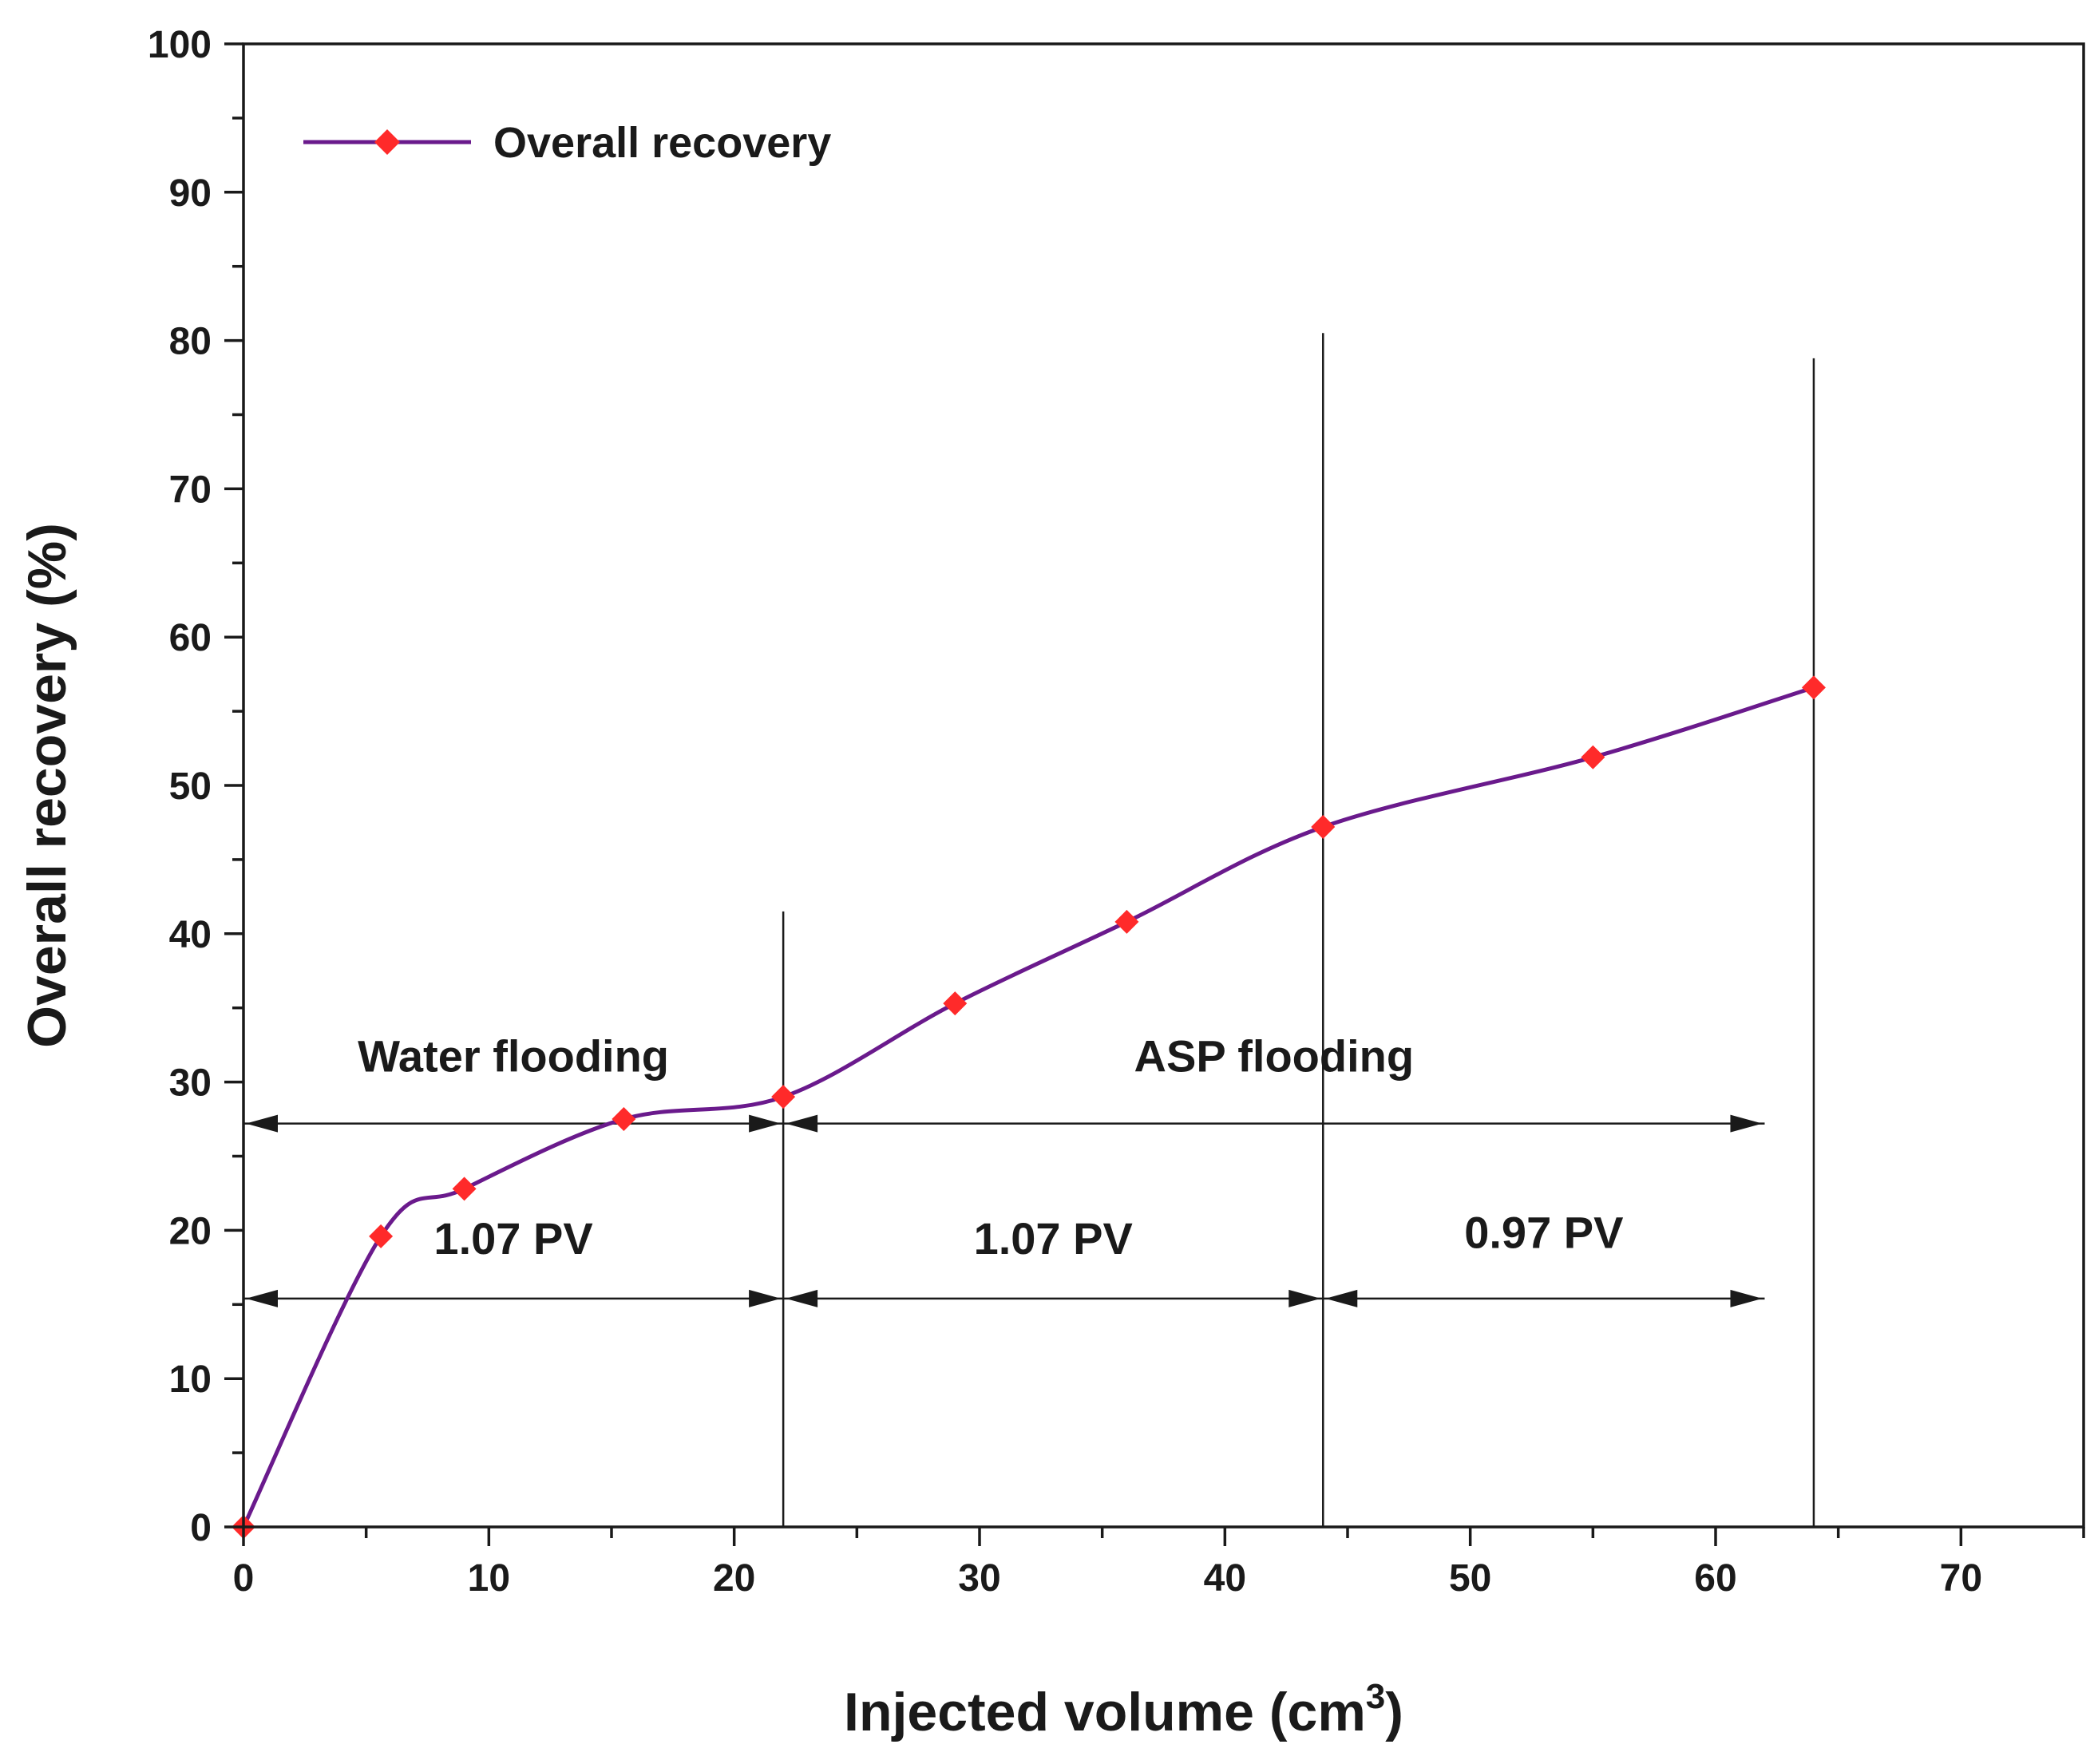 The height and width of the screenshot is (1764, 2098). Describe the element at coordinates (190, 490) in the screenshot. I see `y-tick-label: 70` at that location.